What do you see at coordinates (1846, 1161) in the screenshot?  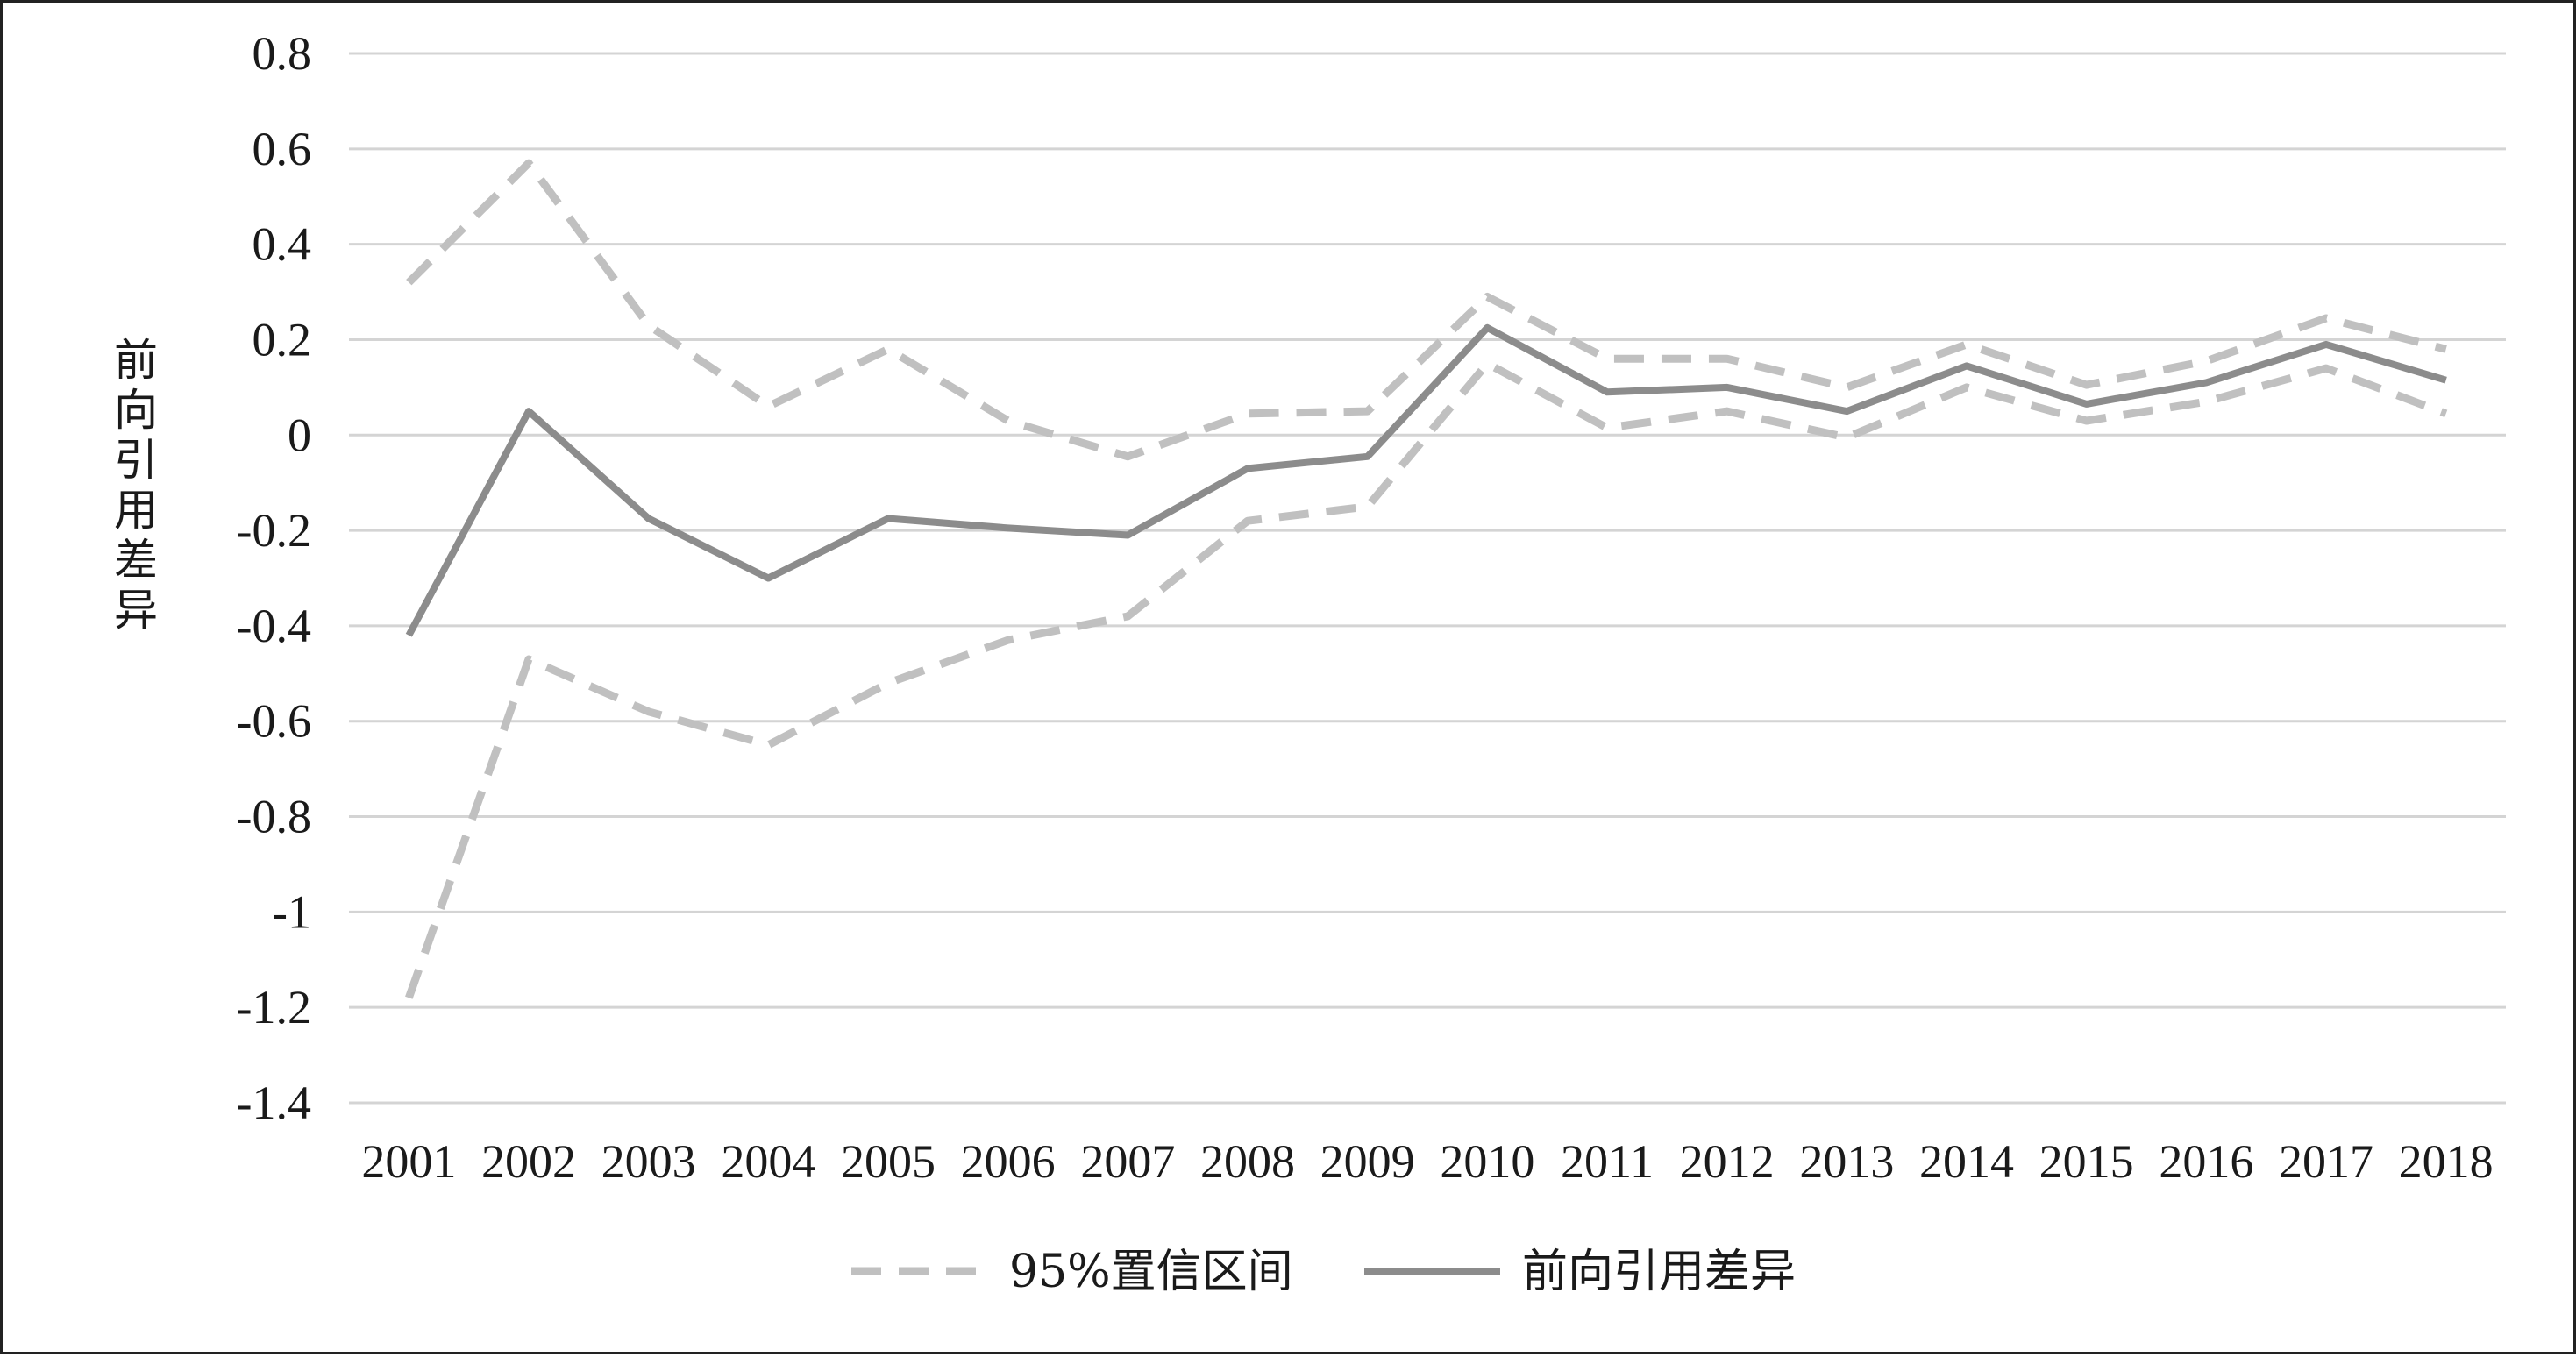 I see `x-tick-label: 2013` at bounding box center [1846, 1161].